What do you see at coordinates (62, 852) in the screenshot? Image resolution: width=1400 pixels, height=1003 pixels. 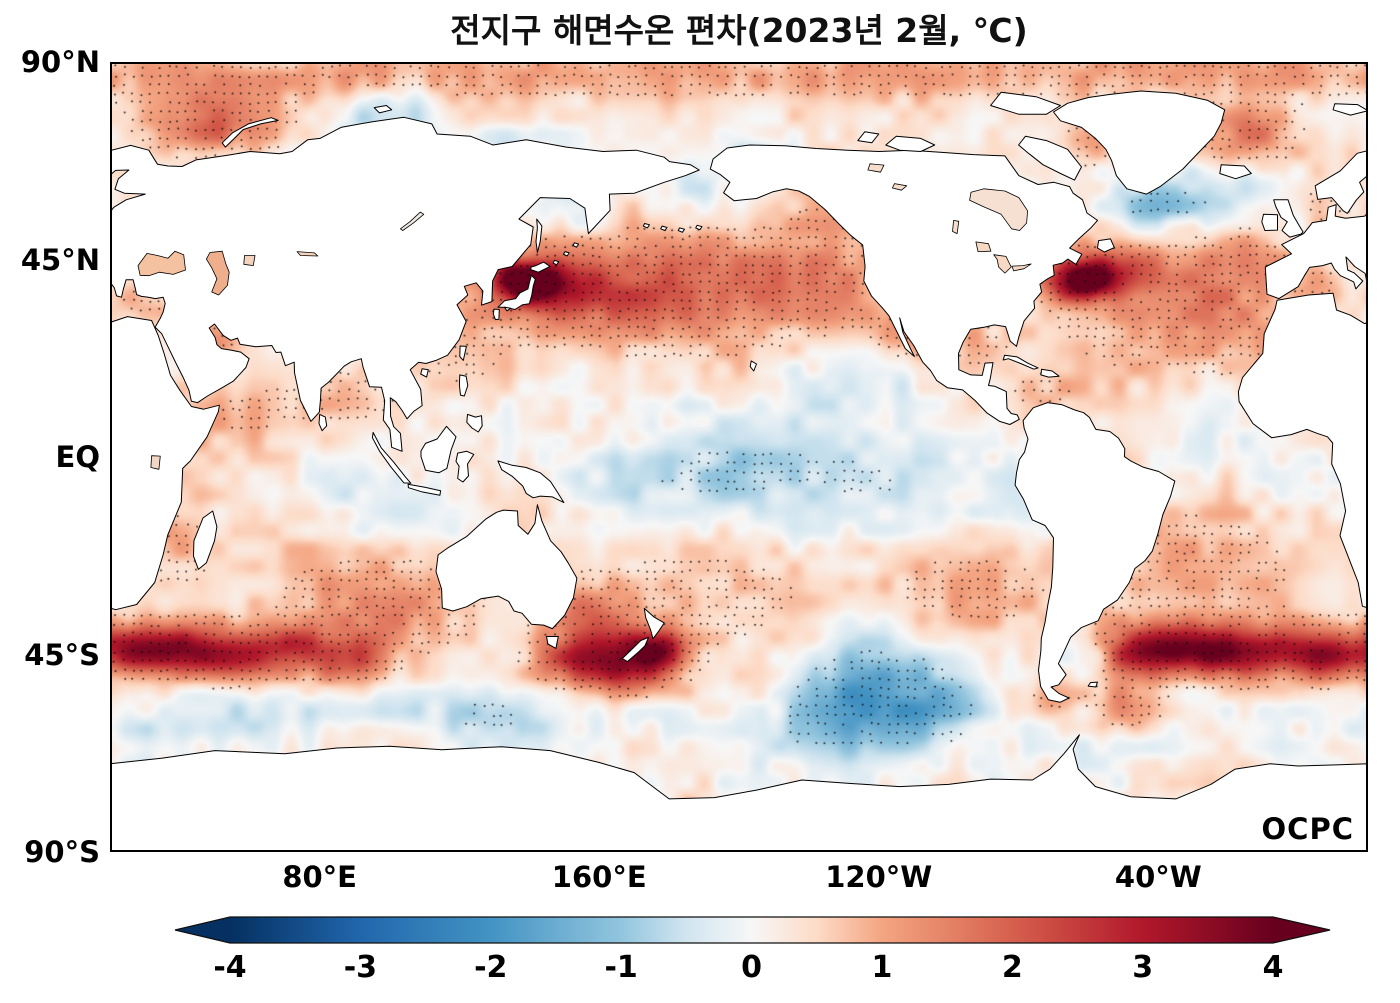 I see `y-tick-label-4: 90°S` at bounding box center [62, 852].